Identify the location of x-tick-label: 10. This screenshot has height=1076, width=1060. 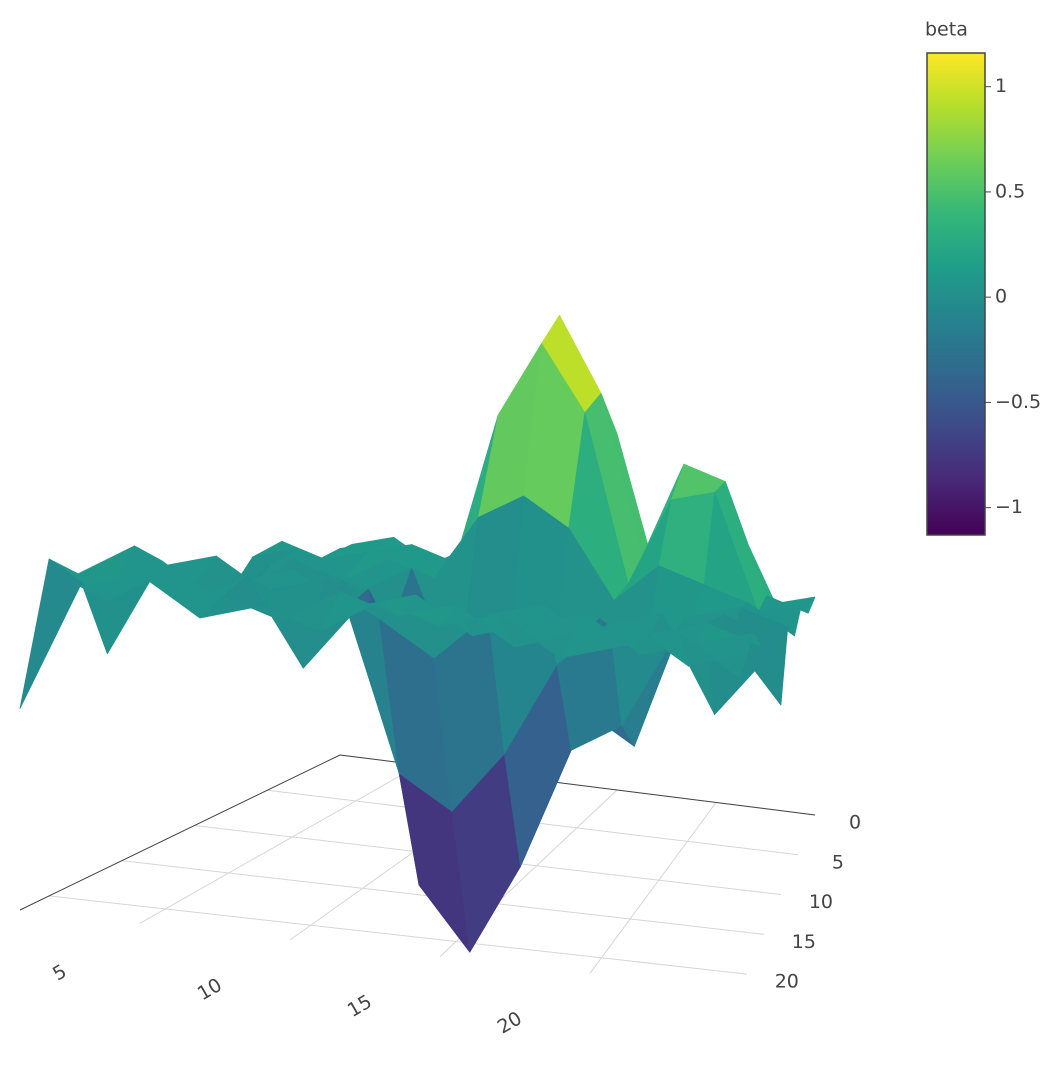
(210, 989).